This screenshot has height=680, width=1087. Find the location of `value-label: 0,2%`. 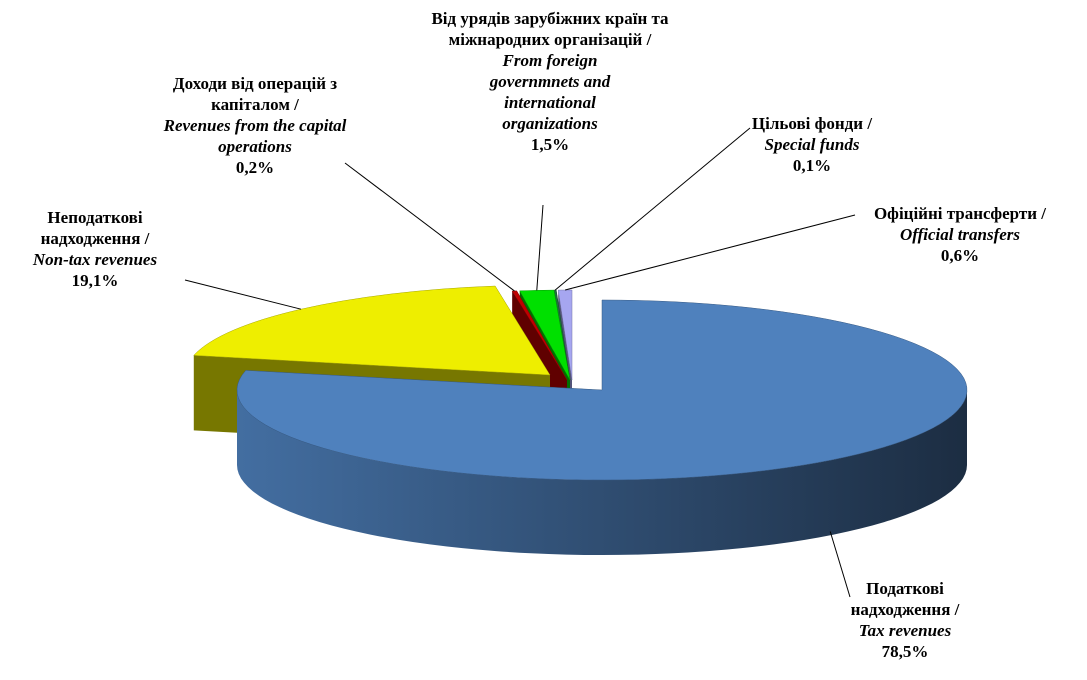

value-label: 0,2% is located at coordinates (255, 167).